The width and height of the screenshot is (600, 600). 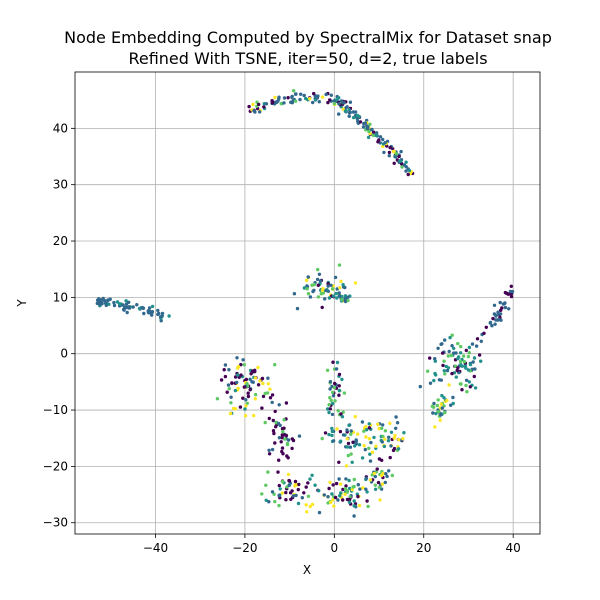 What do you see at coordinates (307, 570) in the screenshot?
I see `x-axis-label: X` at bounding box center [307, 570].